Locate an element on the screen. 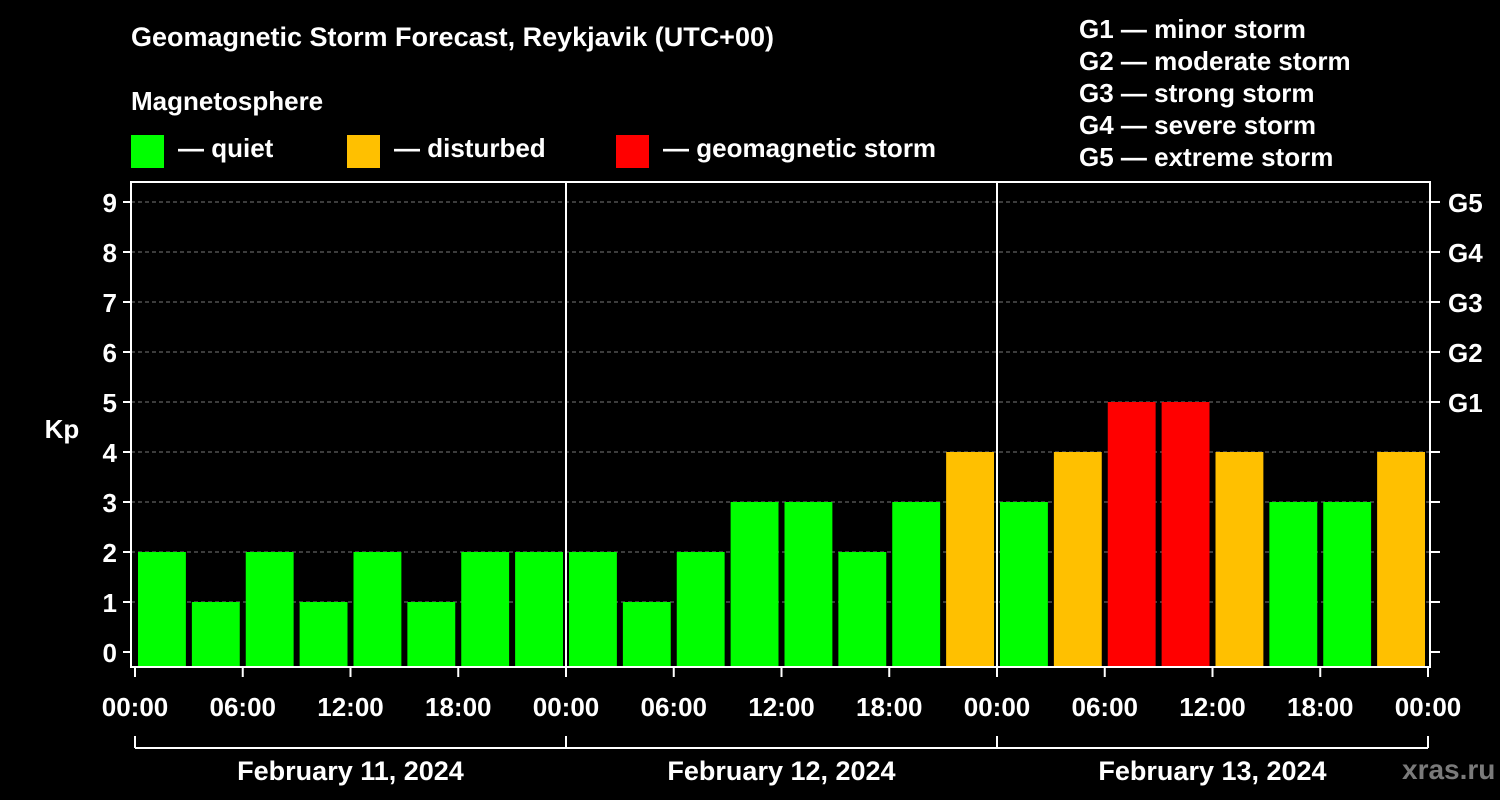 This screenshot has width=1500, height=800. legend-label-storm: — geomagnetic storm is located at coordinates (800, 147).